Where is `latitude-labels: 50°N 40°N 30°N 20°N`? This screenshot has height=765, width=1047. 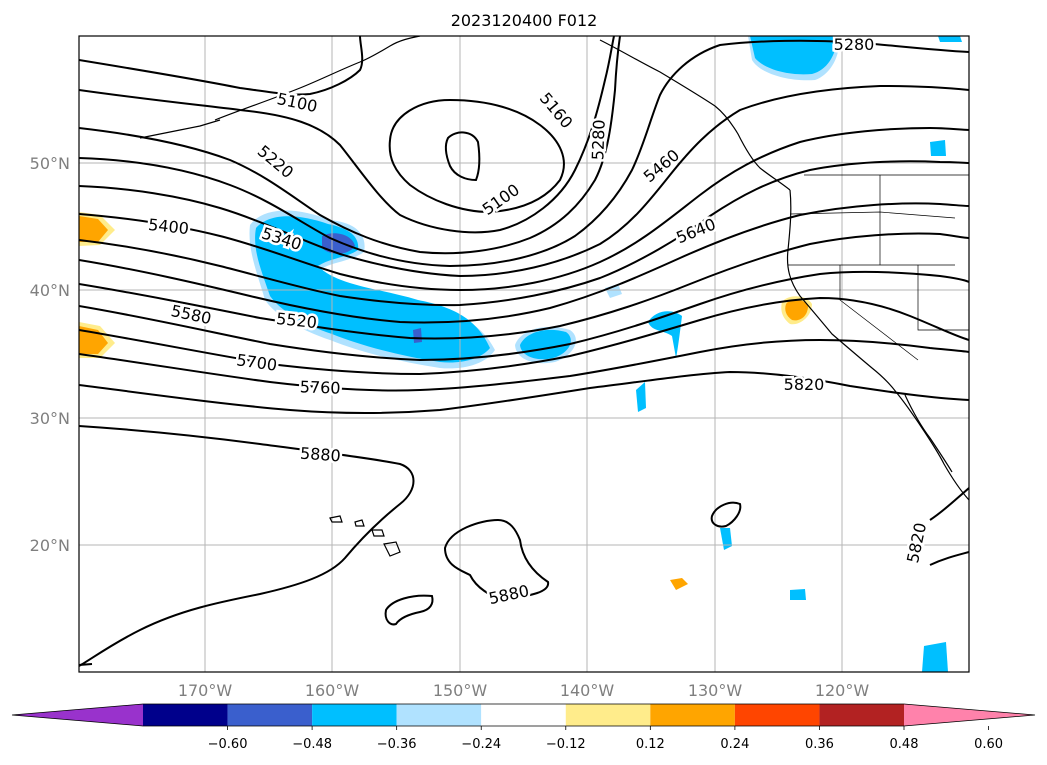
latitude-labels: 50°N 40°N 30°N 20°N is located at coordinates (50, 354).